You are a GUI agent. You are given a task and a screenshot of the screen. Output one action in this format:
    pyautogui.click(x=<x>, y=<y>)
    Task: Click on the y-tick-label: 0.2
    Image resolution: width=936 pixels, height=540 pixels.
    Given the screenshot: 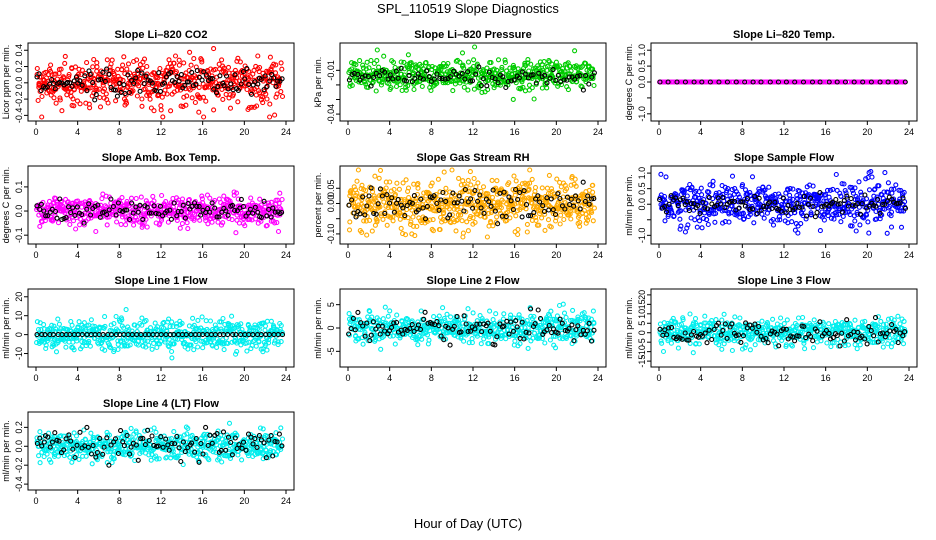 What is the action you would take?
    pyautogui.click(x=19, y=66)
    